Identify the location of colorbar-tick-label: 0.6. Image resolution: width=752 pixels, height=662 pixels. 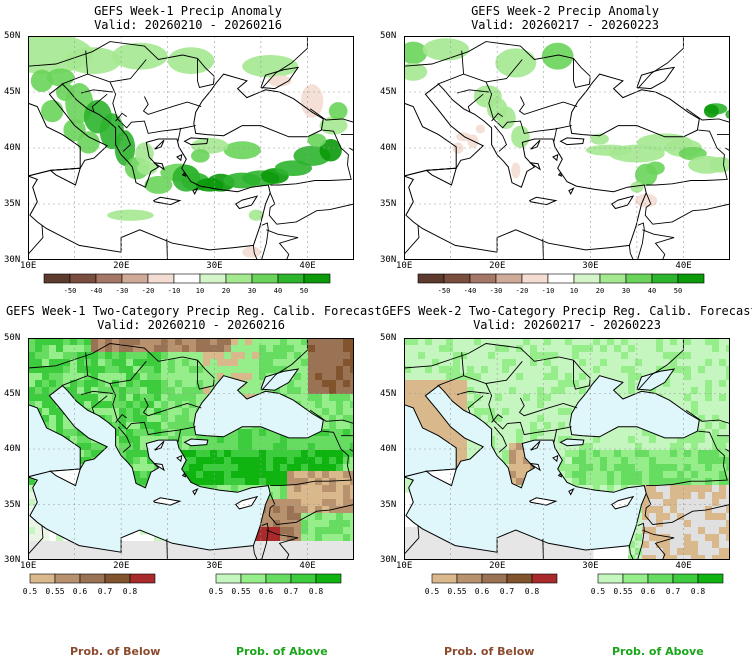
(648, 591).